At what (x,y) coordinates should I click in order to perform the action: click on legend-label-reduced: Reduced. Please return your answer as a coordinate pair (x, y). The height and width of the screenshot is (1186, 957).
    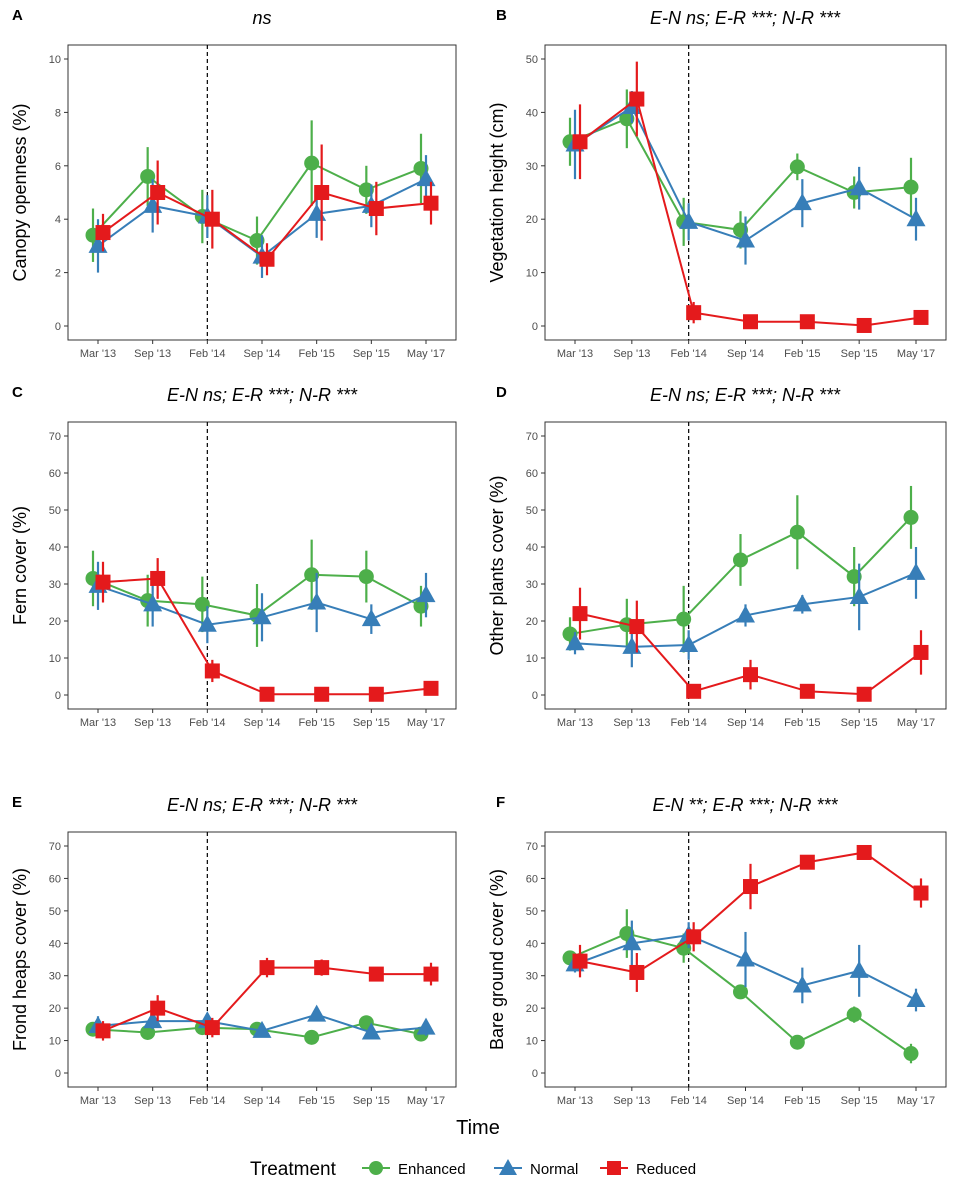
    Looking at the image, I should click on (666, 1169).